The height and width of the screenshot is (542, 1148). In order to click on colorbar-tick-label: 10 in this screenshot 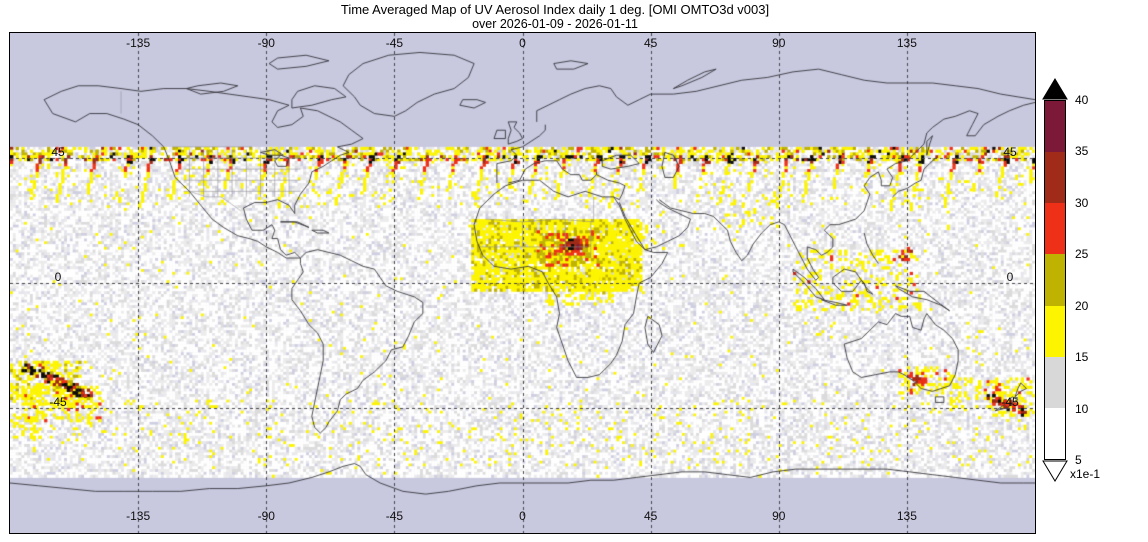, I will do `click(1082, 408)`.